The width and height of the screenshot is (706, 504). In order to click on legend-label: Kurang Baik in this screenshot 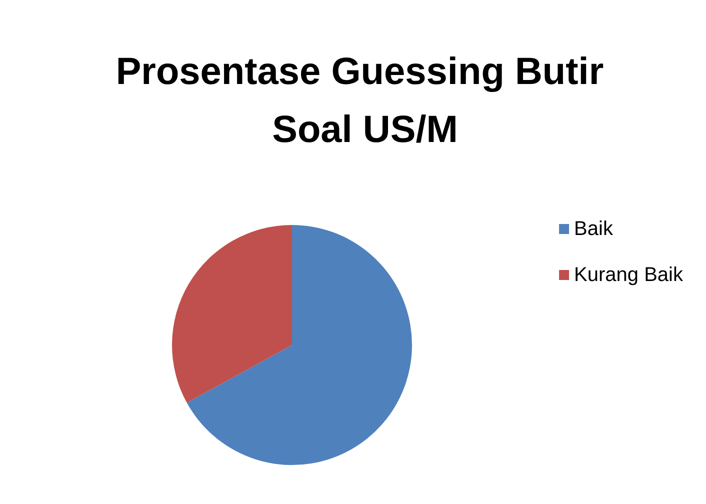, I will do `click(629, 275)`.